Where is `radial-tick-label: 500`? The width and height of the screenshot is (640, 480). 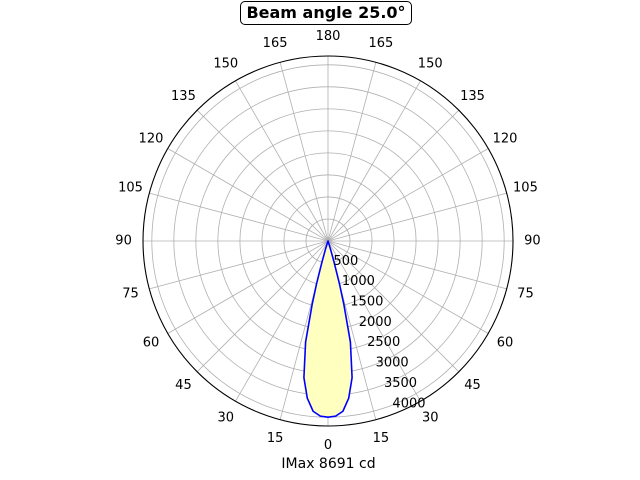 radial-tick-label: 500 is located at coordinates (345, 261).